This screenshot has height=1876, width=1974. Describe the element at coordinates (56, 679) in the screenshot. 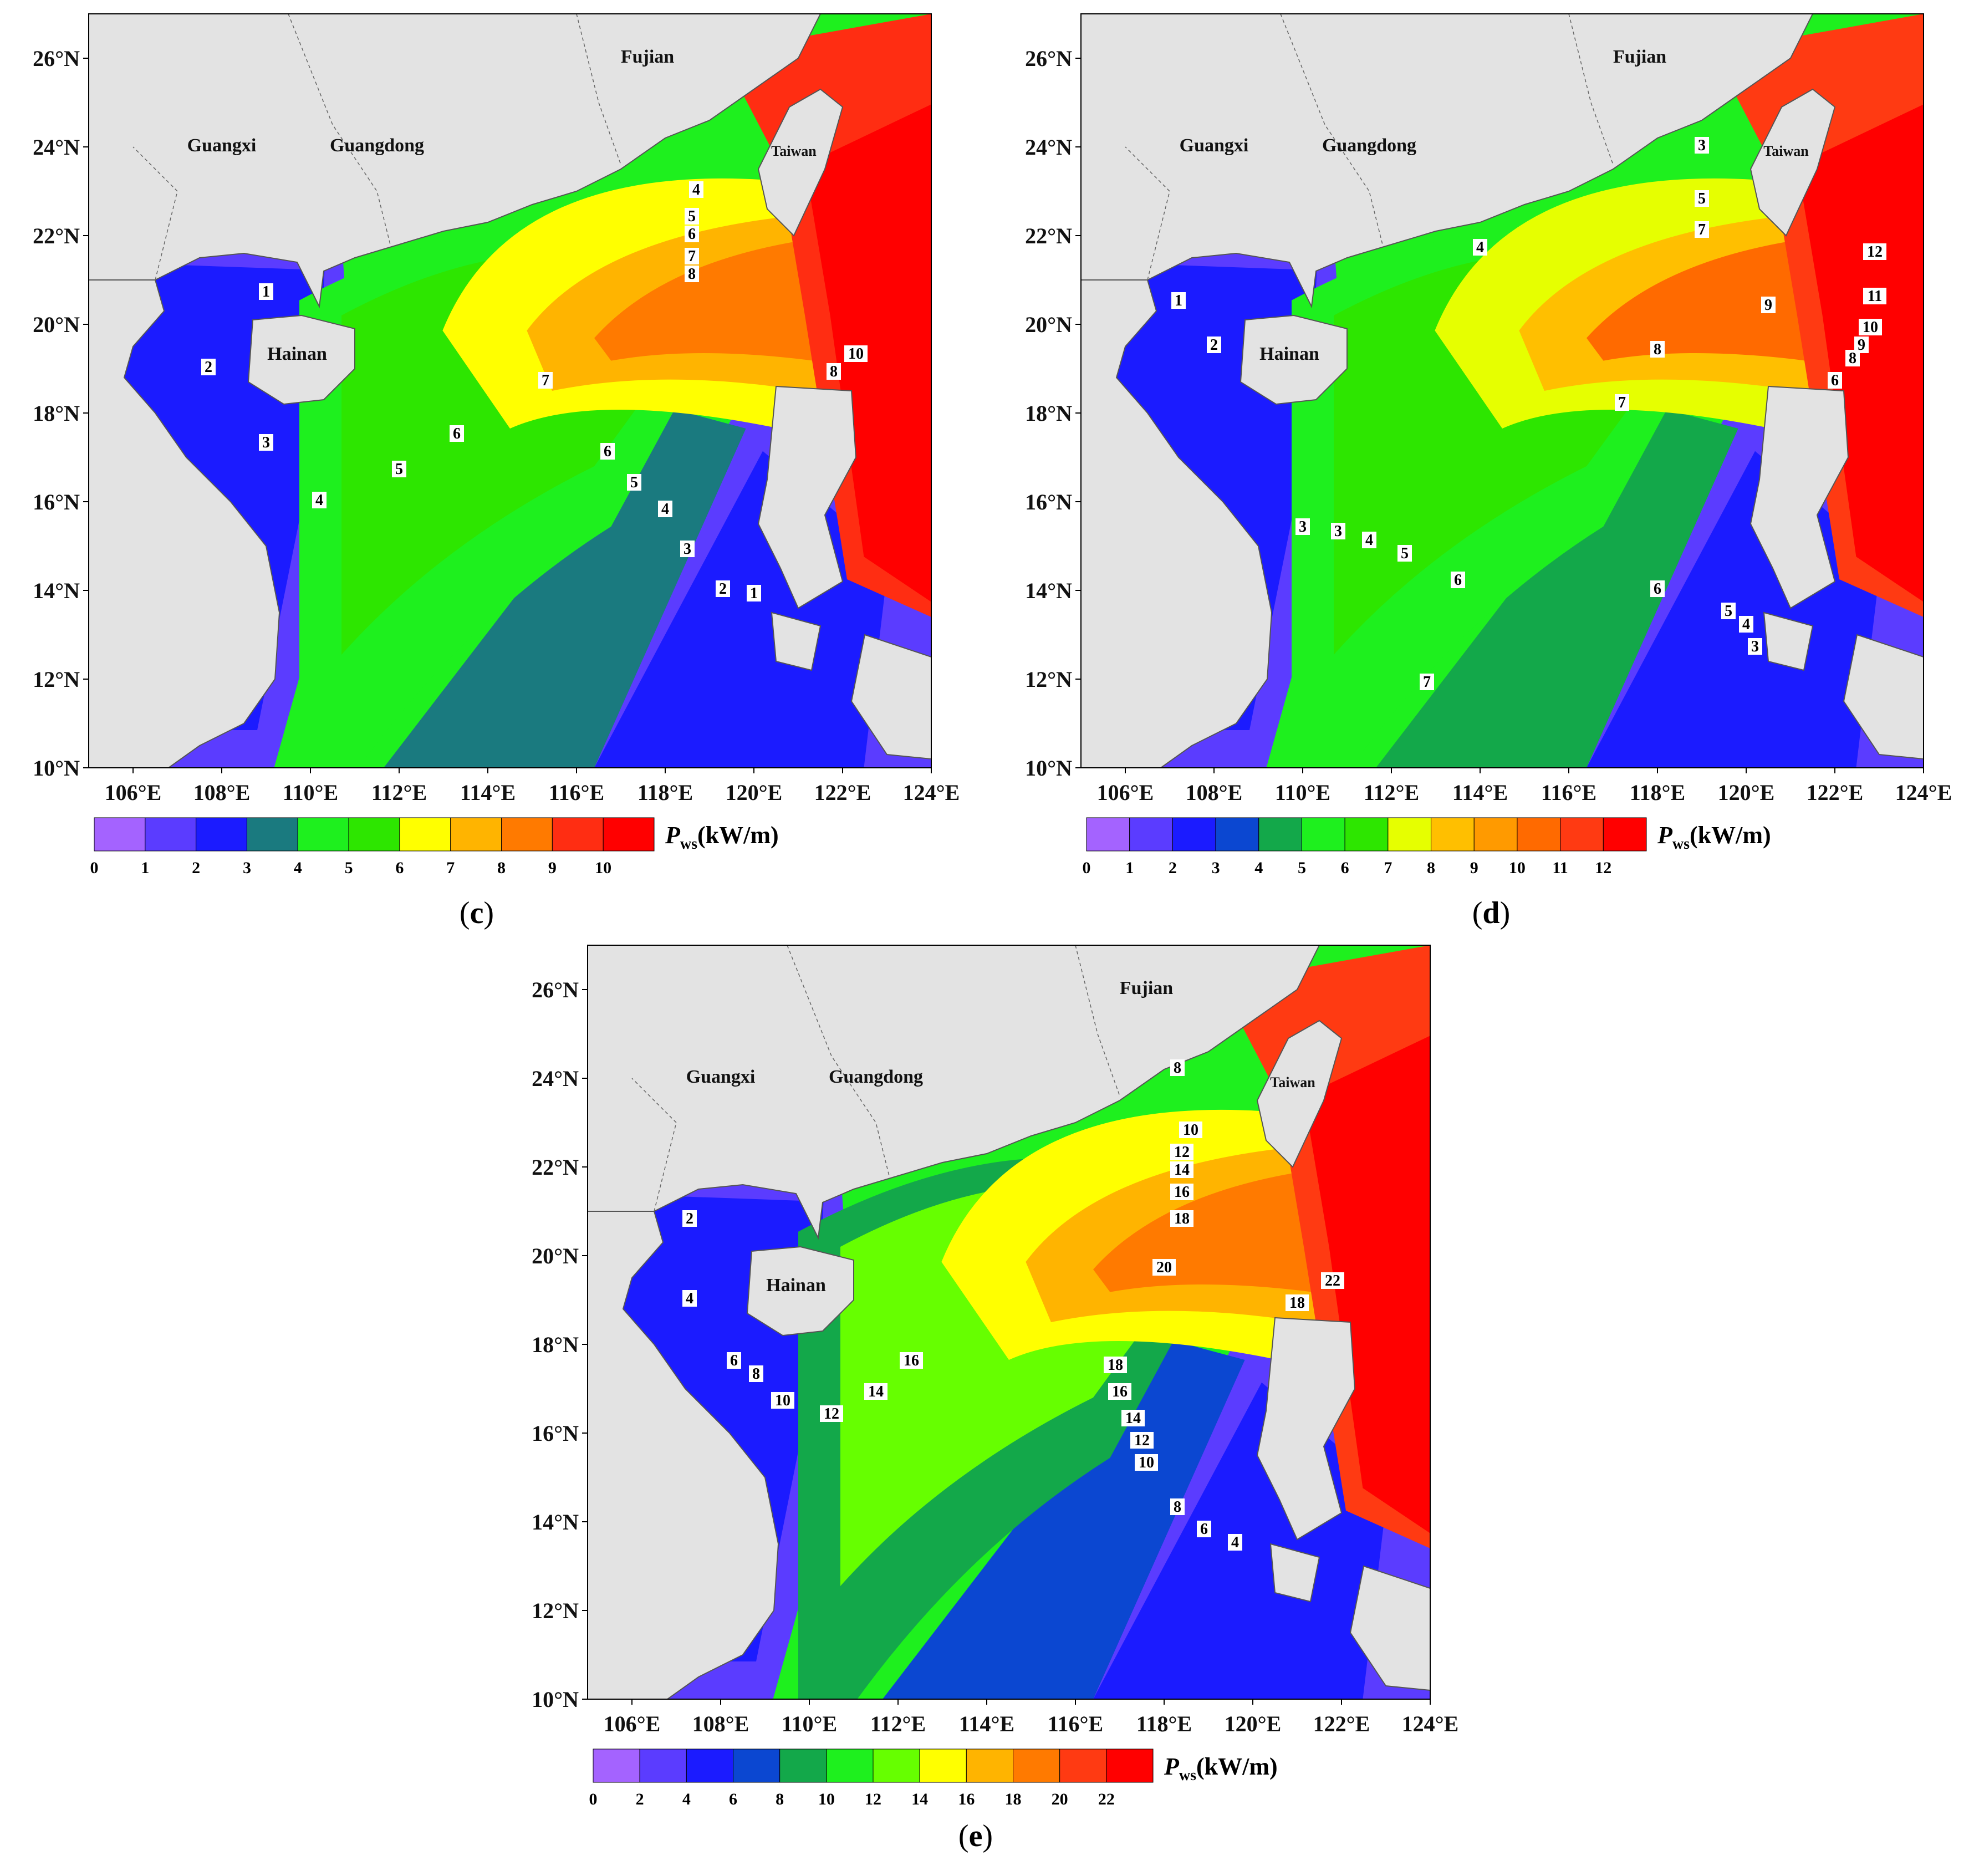

I see `y-tick-label: 12°N` at that location.